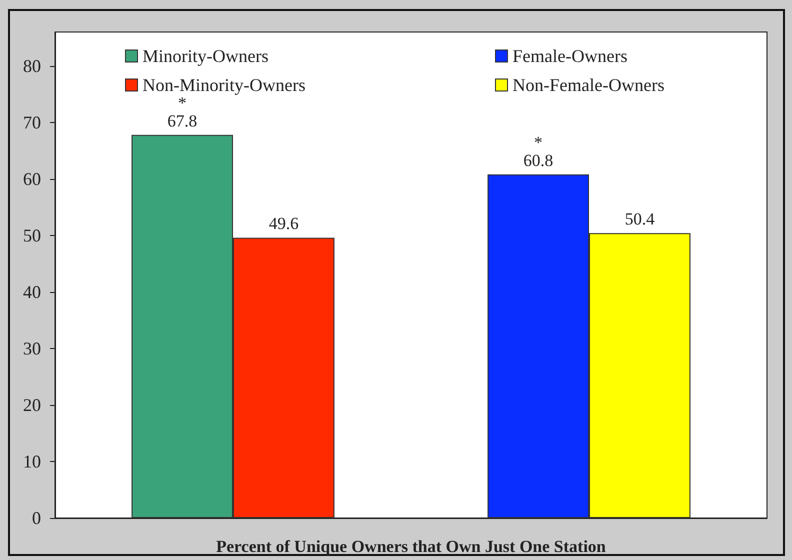 The height and width of the screenshot is (560, 792). Describe the element at coordinates (205, 56) in the screenshot. I see `legend-label: Minority-Owners` at that location.